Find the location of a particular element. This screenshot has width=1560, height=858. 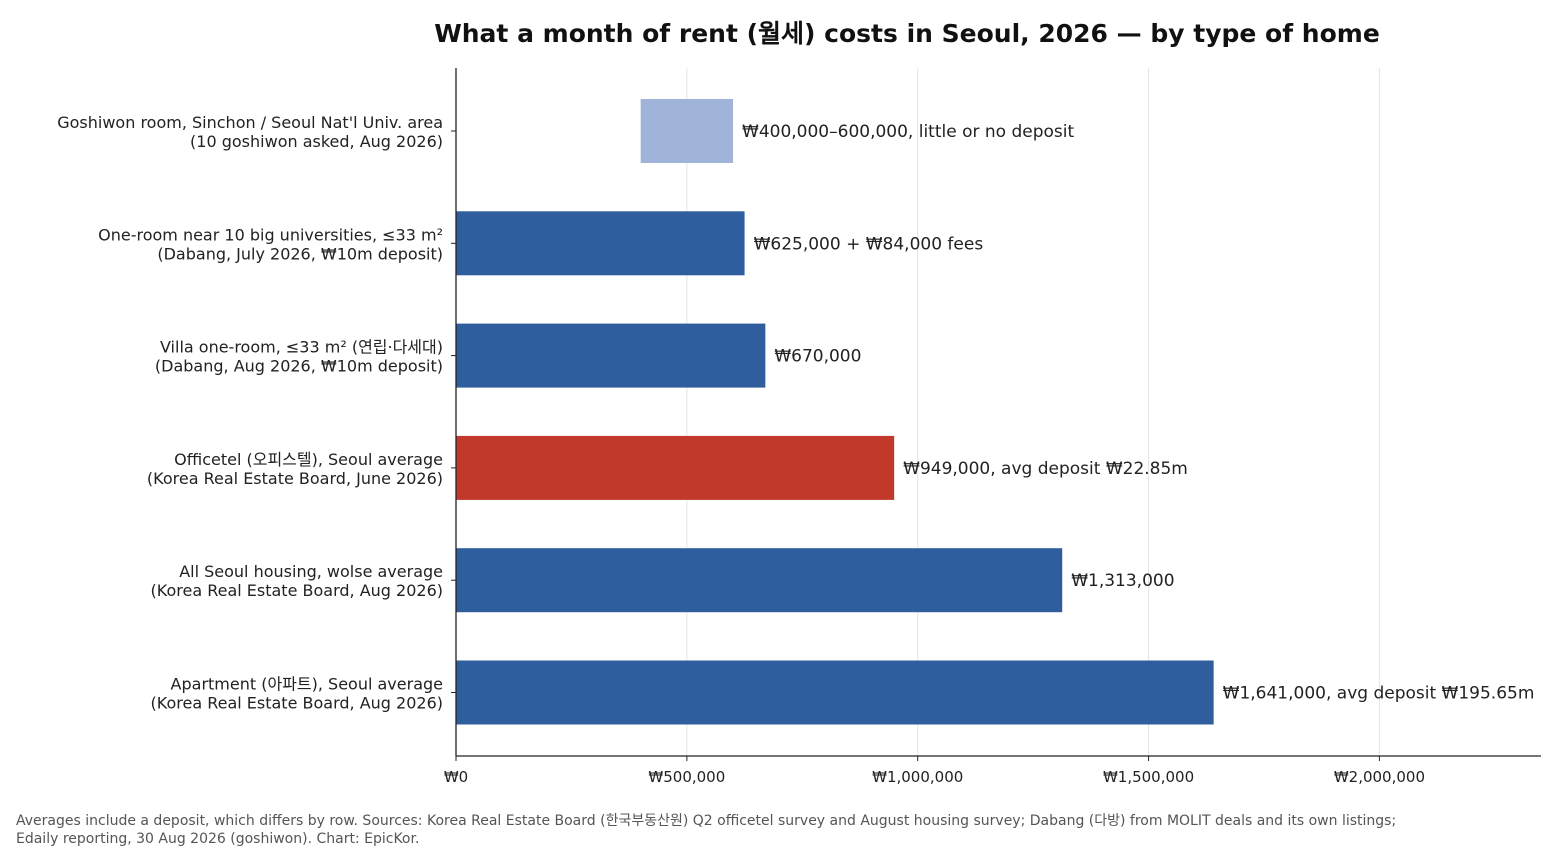

value-label-4: ₩1,313,000 is located at coordinates (1122, 581).